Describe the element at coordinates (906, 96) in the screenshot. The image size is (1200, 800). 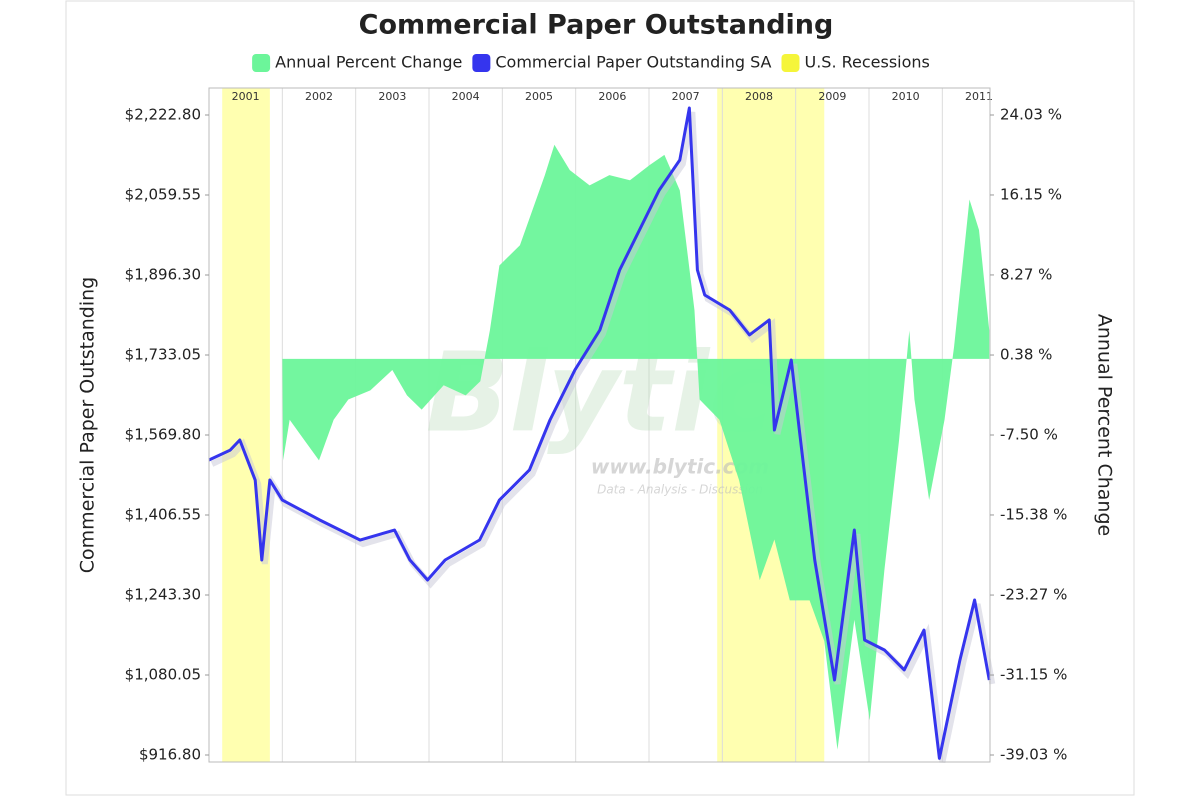
I see `x-tick-label: 2010` at that location.